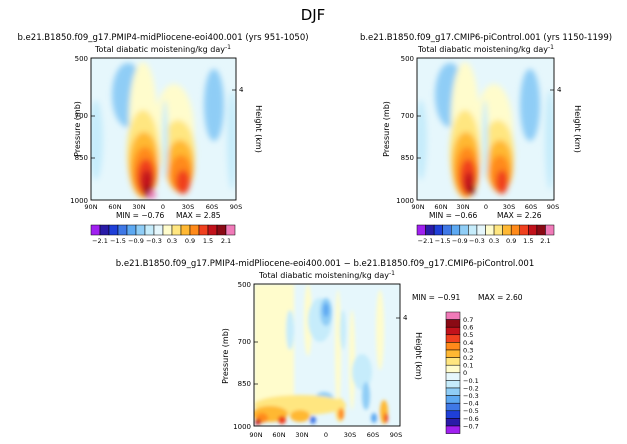 The height and width of the screenshot is (444, 627). Describe the element at coordinates (81, 116) in the screenshot. I see `y-tick-label: 700` at that location.